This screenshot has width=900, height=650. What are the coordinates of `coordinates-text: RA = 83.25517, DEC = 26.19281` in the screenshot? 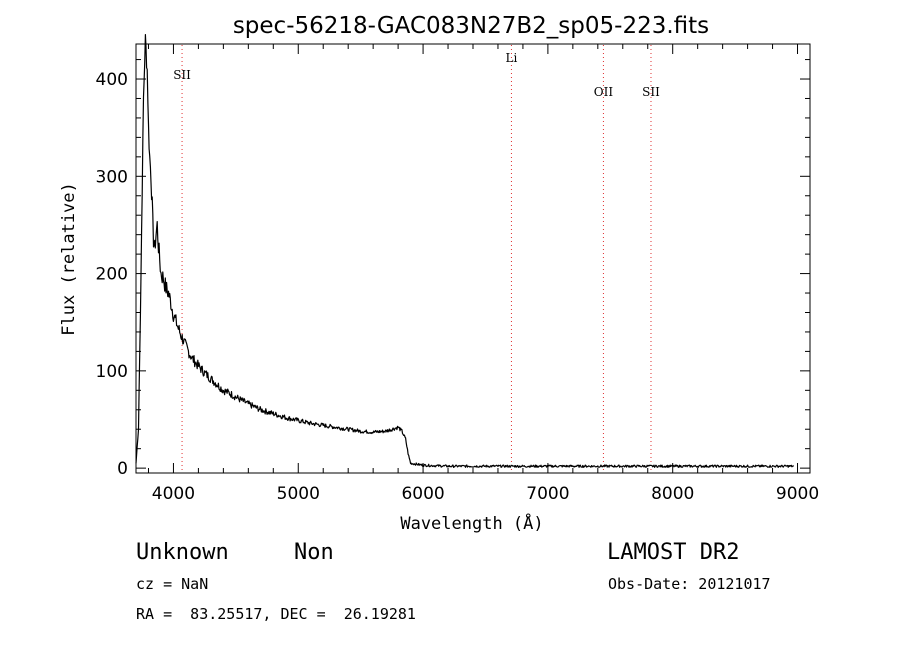 It's located at (276, 614).